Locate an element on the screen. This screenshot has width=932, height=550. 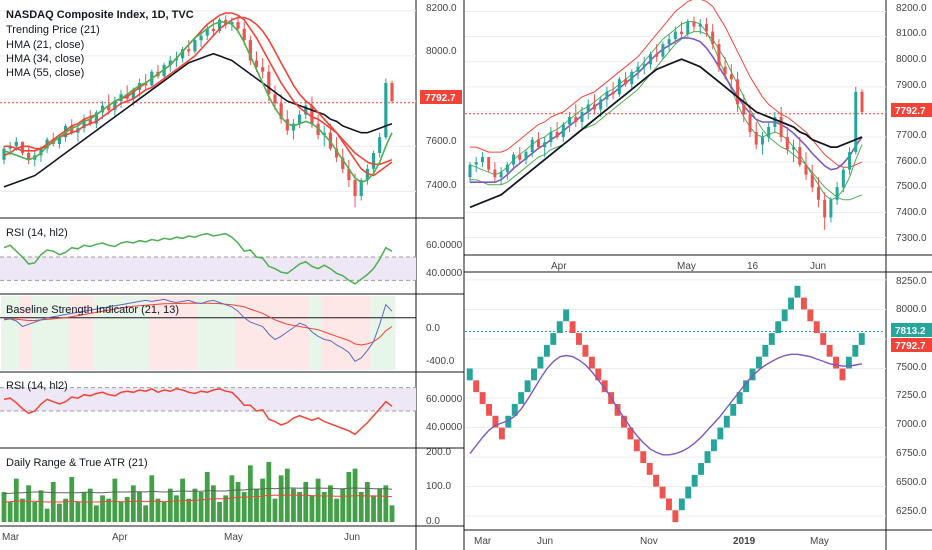
hma-21-line is located at coordinates (198, 102).